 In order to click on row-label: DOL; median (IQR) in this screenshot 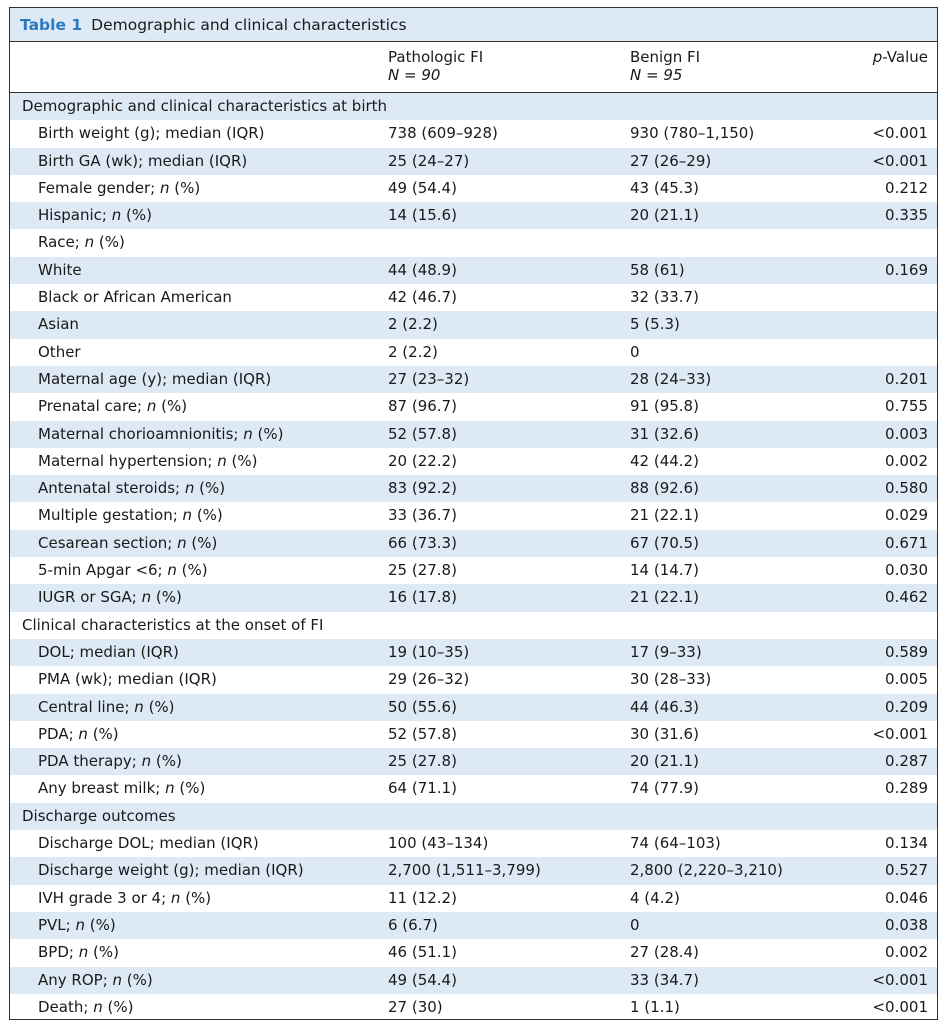, I will do `click(108, 652)`.